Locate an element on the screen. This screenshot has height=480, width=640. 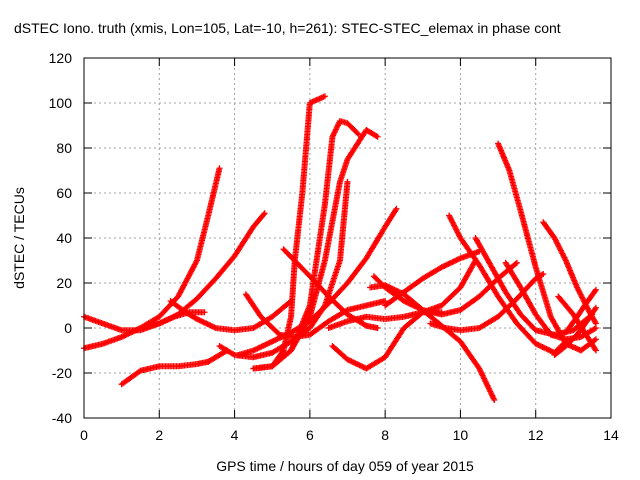
y-tick-label: 20 is located at coordinates (64, 283).